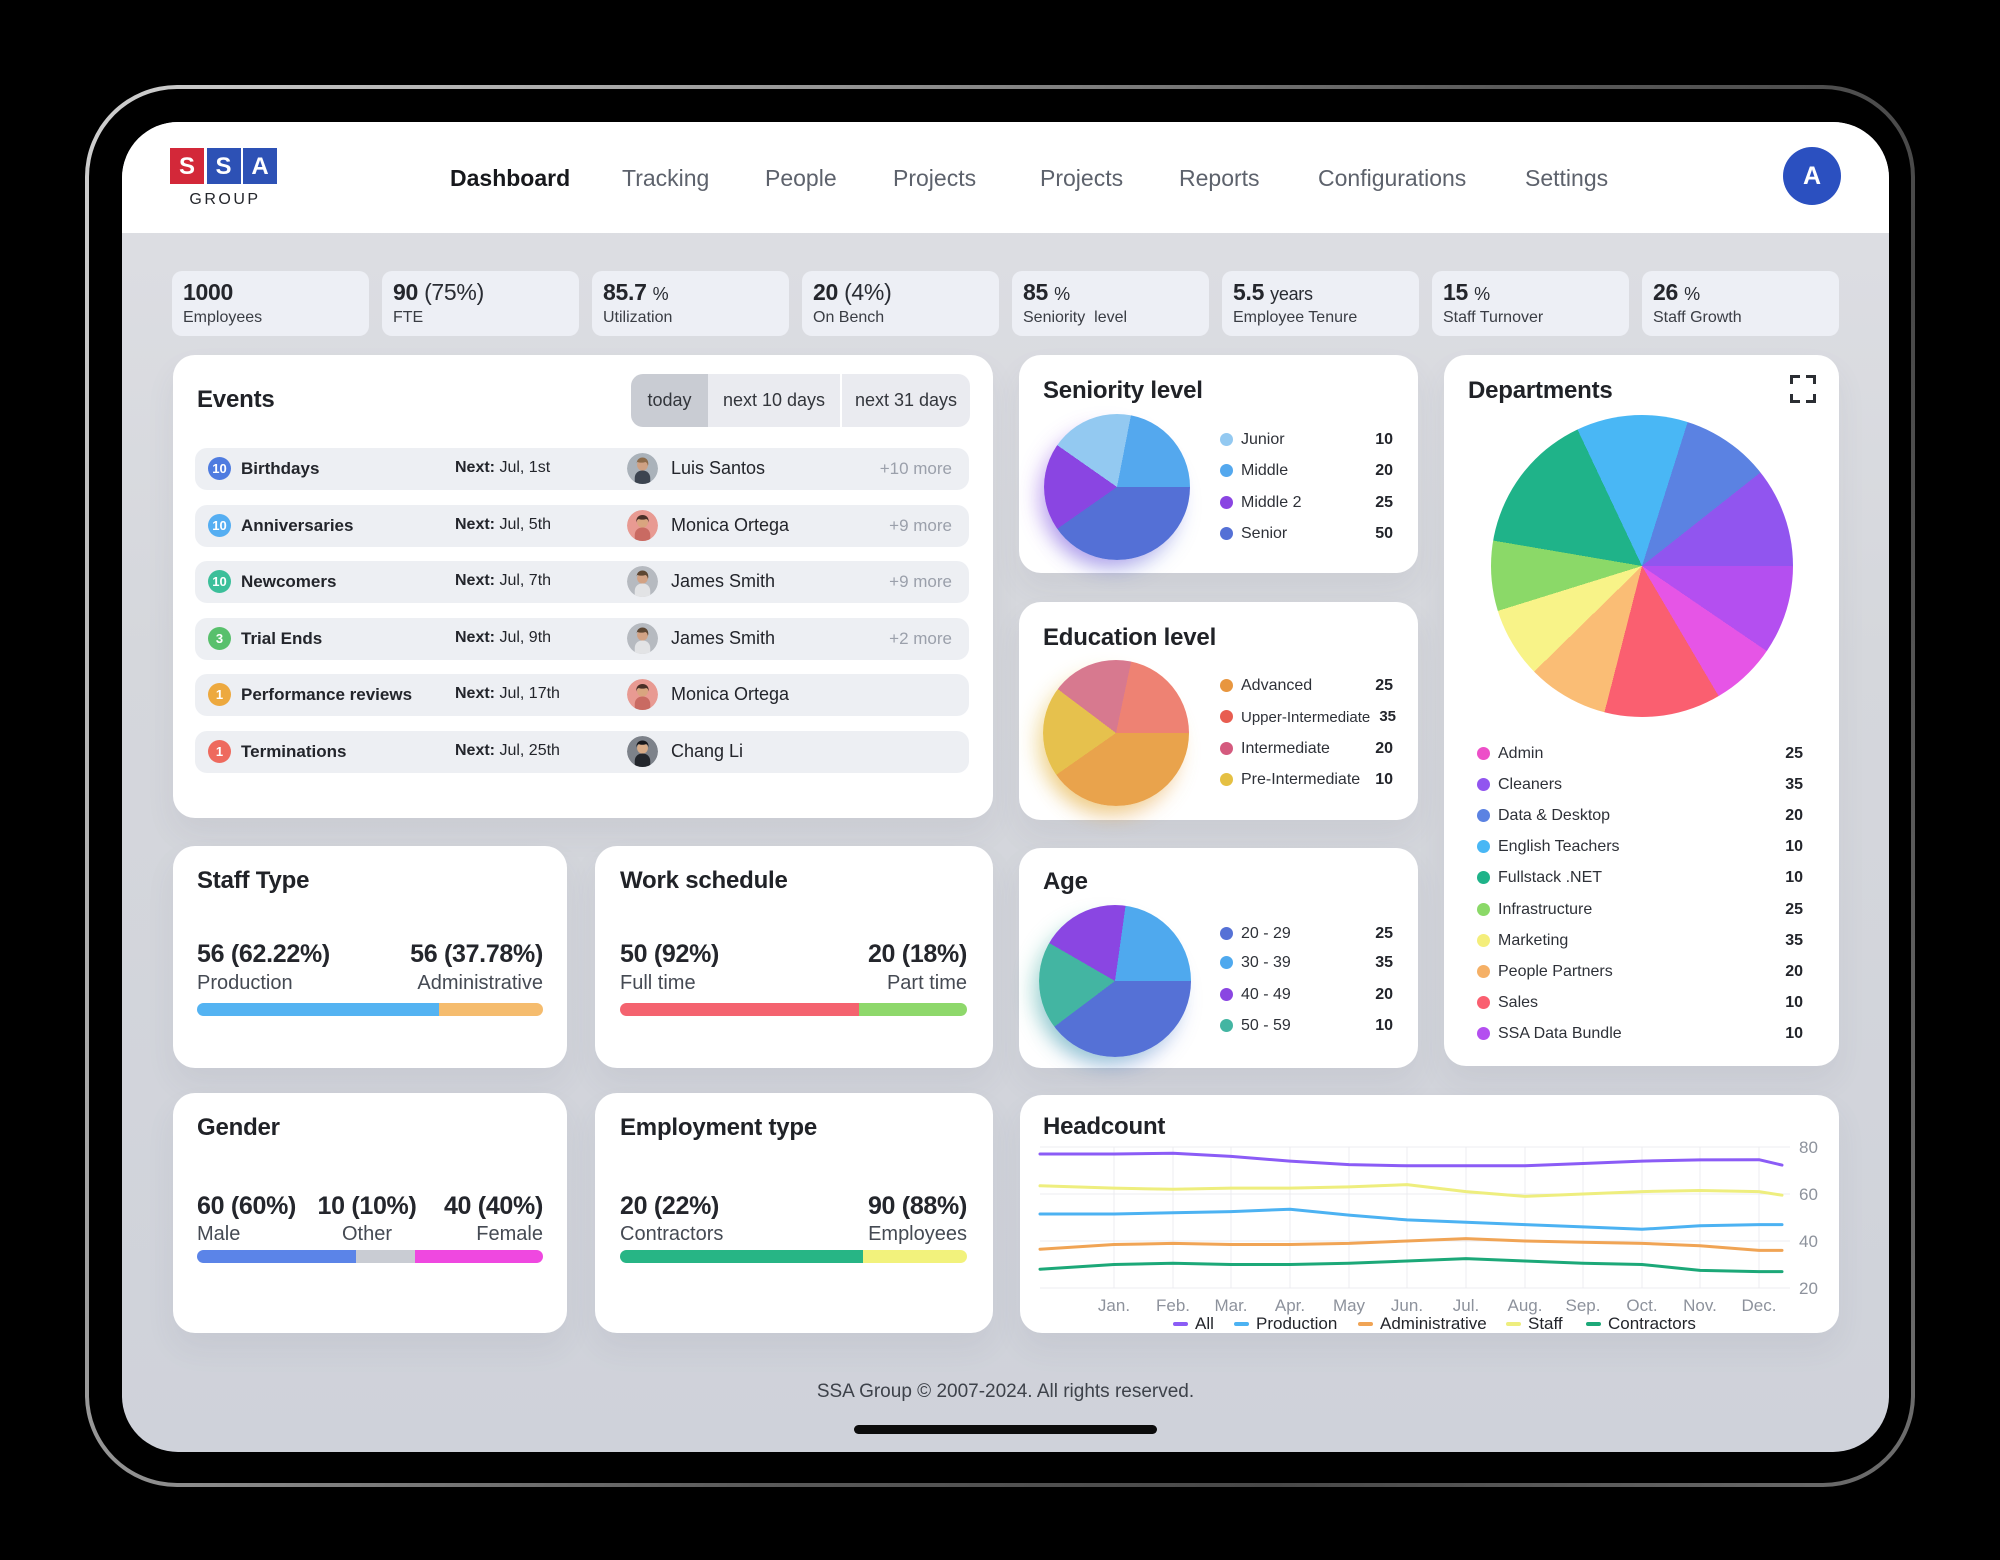 This screenshot has width=2000, height=1560. I want to click on svg-text: Staff, so click(1545, 1323).